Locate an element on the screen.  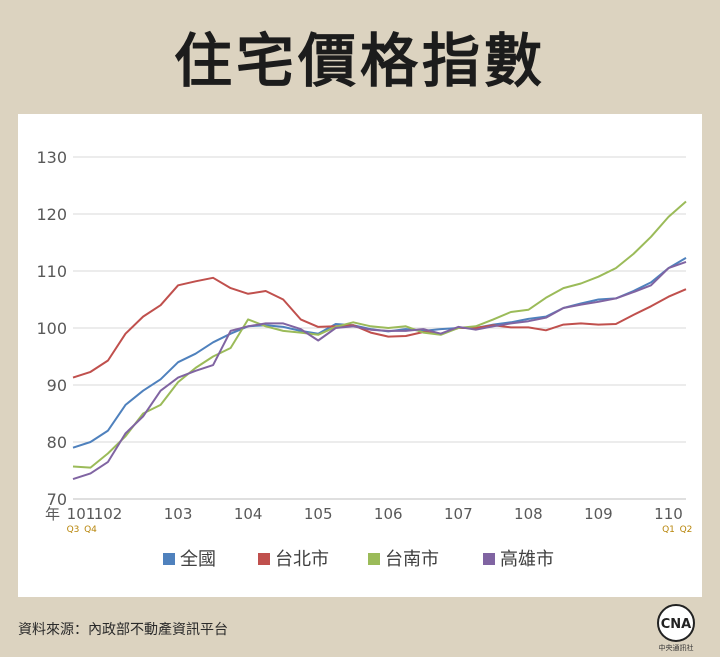
legend-label: 高雄市 is located at coordinates (527, 559).